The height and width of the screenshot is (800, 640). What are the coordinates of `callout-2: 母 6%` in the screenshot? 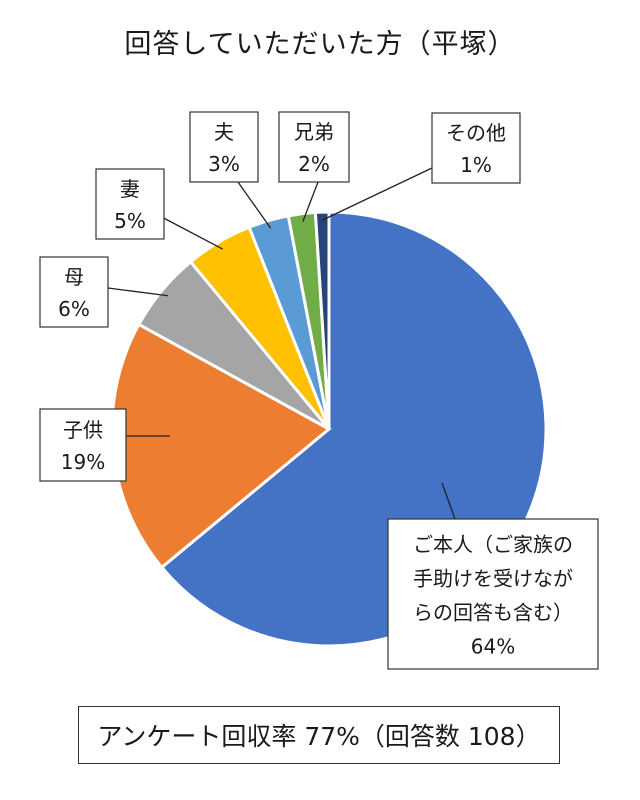 It's located at (74, 292).